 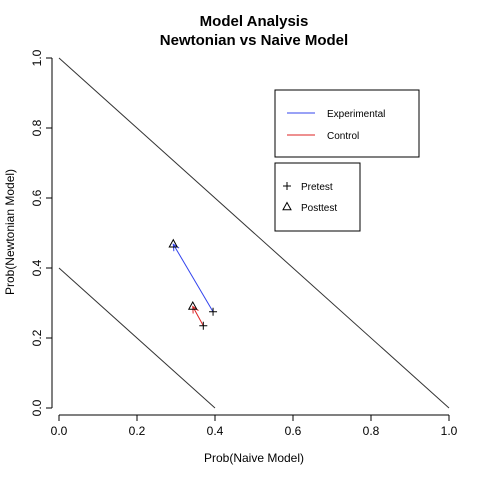 What do you see at coordinates (347, 123) in the screenshot?
I see `legend-box-groups` at bounding box center [347, 123].